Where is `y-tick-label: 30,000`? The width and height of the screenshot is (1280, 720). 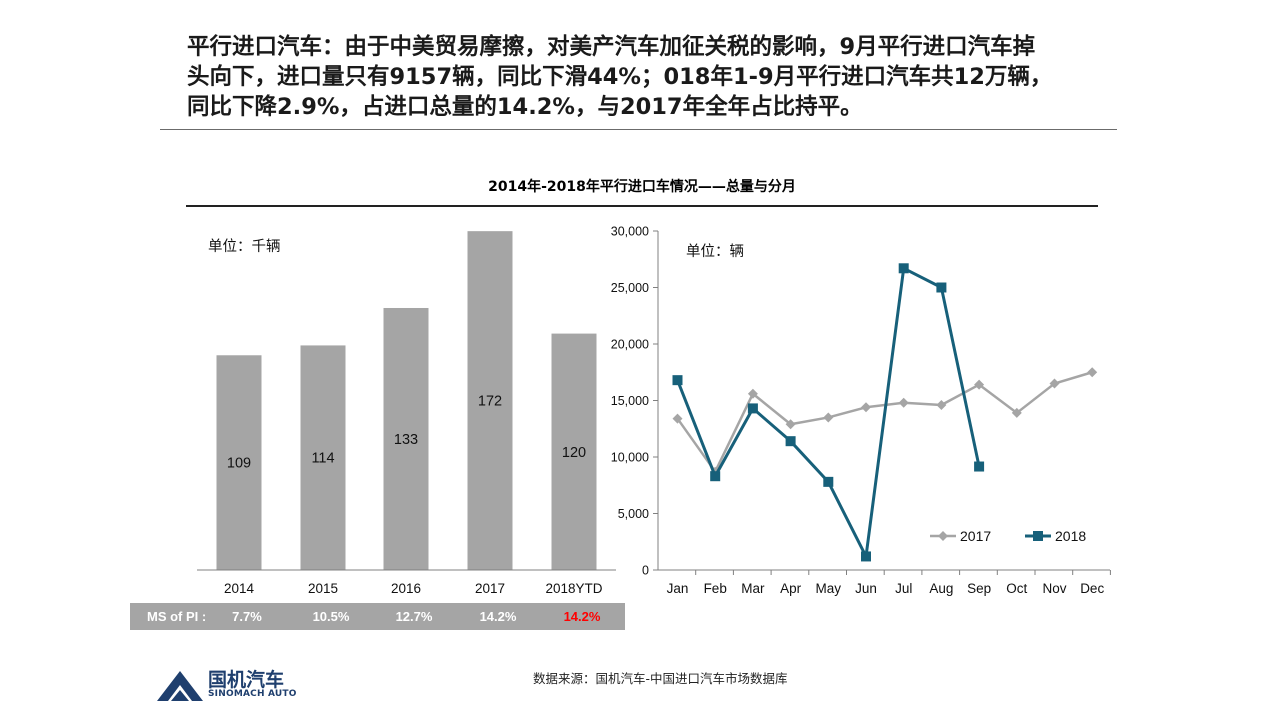 y-tick-label: 30,000 is located at coordinates (630, 232).